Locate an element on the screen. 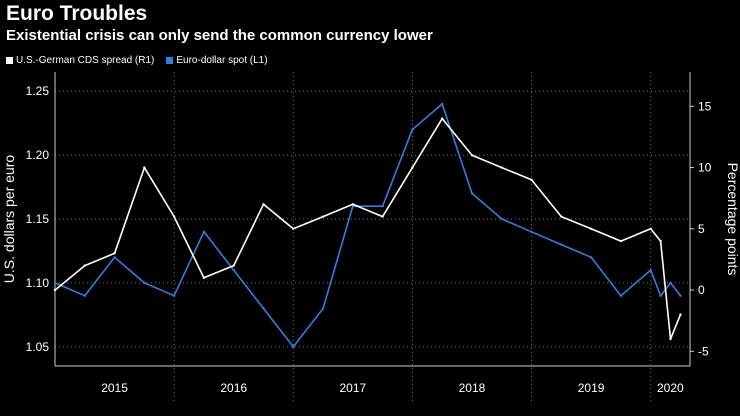 The width and height of the screenshot is (740, 416). y-left-tick-label: 1.15 is located at coordinates (38, 219).